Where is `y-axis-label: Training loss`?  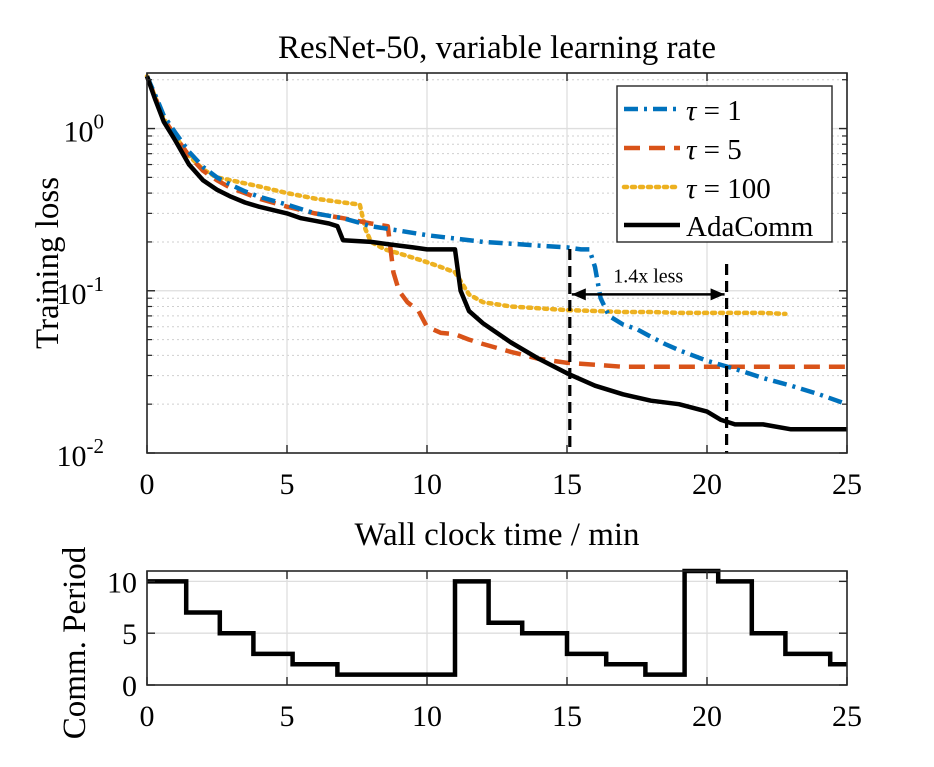 y-axis-label: Training loss is located at coordinates (48, 263).